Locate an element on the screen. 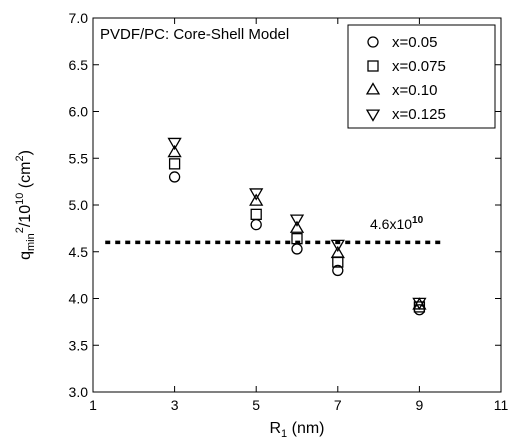  y-axis-title-sub: min is located at coordinates (31, 242).